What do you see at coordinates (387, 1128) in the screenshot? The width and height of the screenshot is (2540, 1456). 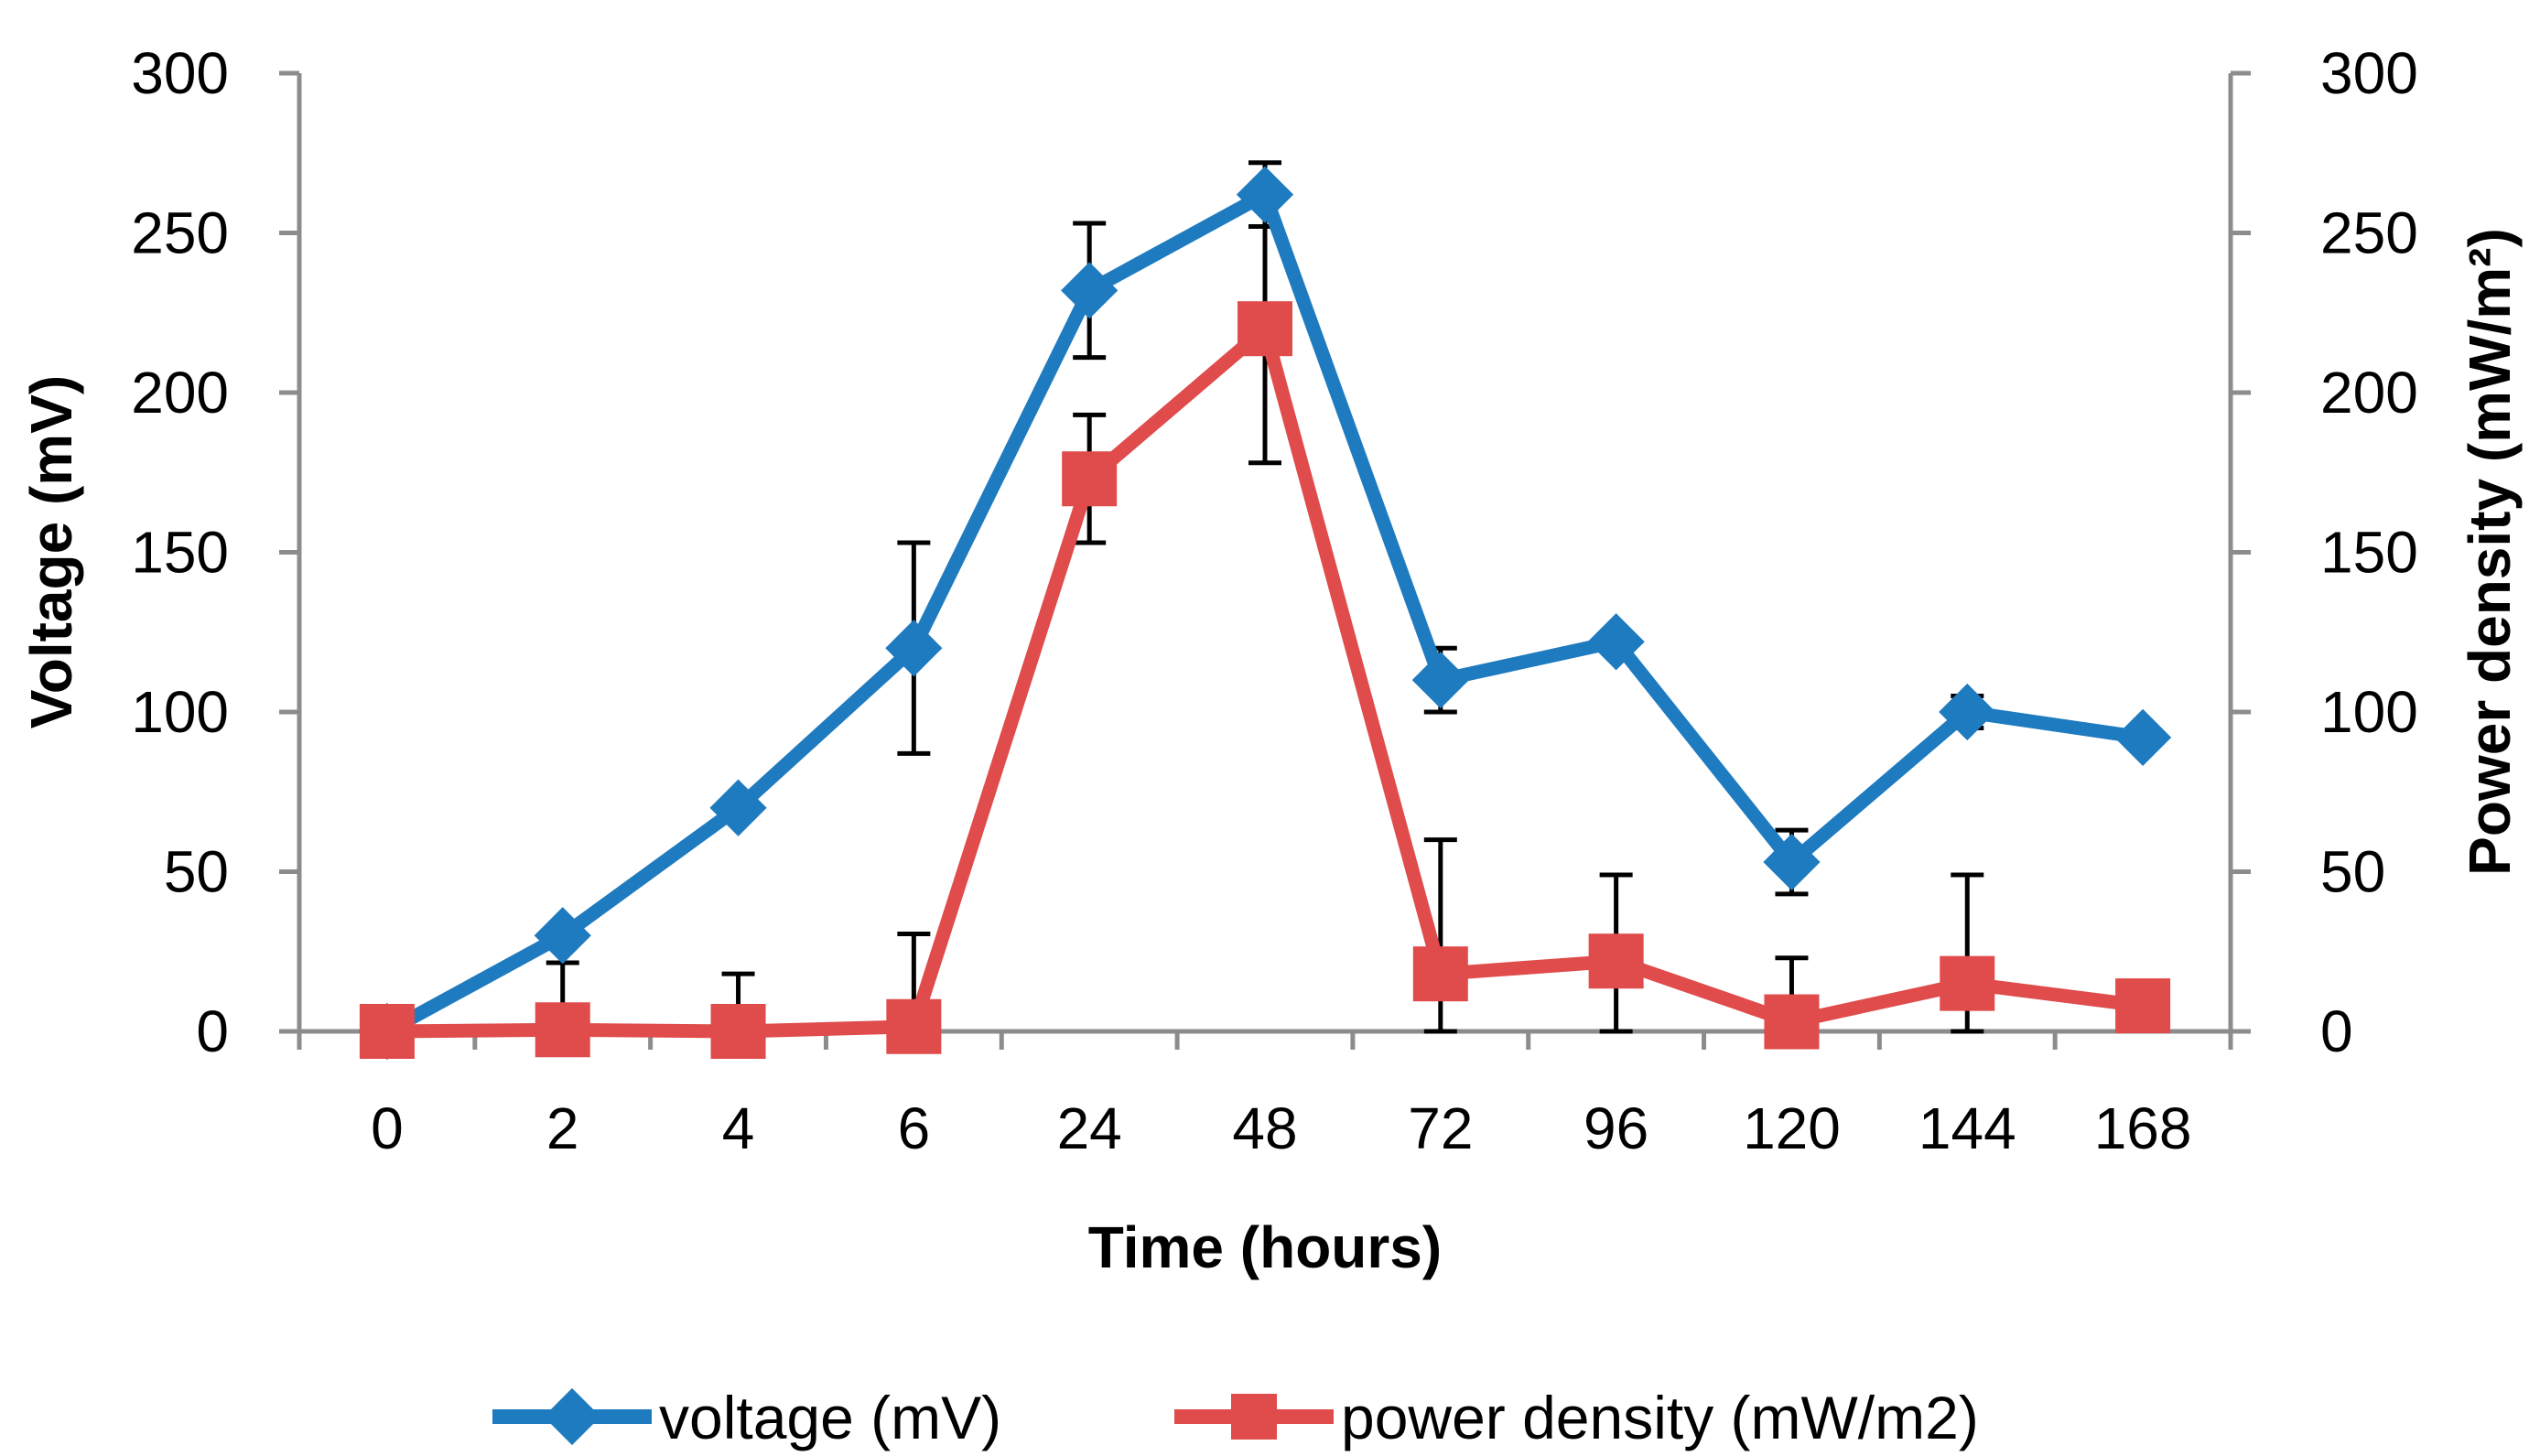 I see `x-tick-label: 0` at bounding box center [387, 1128].